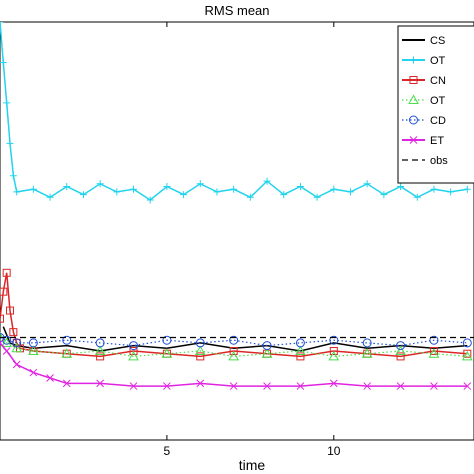 The width and height of the screenshot is (474, 474). What do you see at coordinates (334, 451) in the screenshot?
I see `x-tick-label: 10` at bounding box center [334, 451].